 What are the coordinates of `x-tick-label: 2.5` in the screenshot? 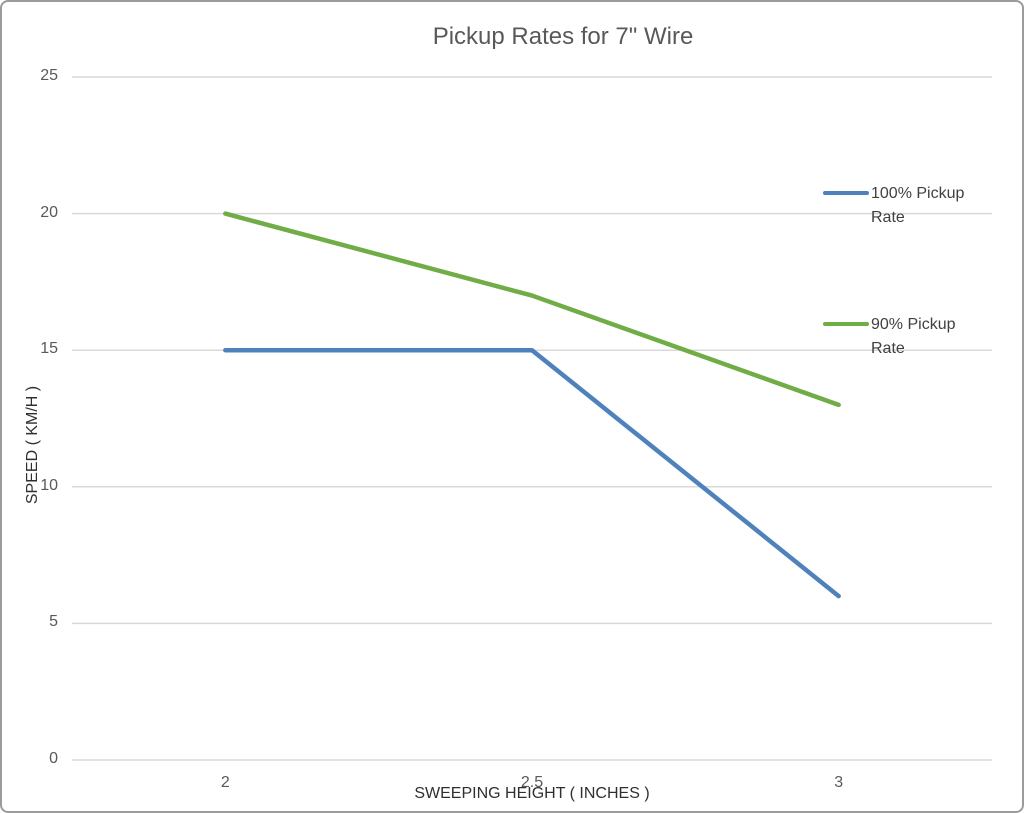 It's located at (532, 782).